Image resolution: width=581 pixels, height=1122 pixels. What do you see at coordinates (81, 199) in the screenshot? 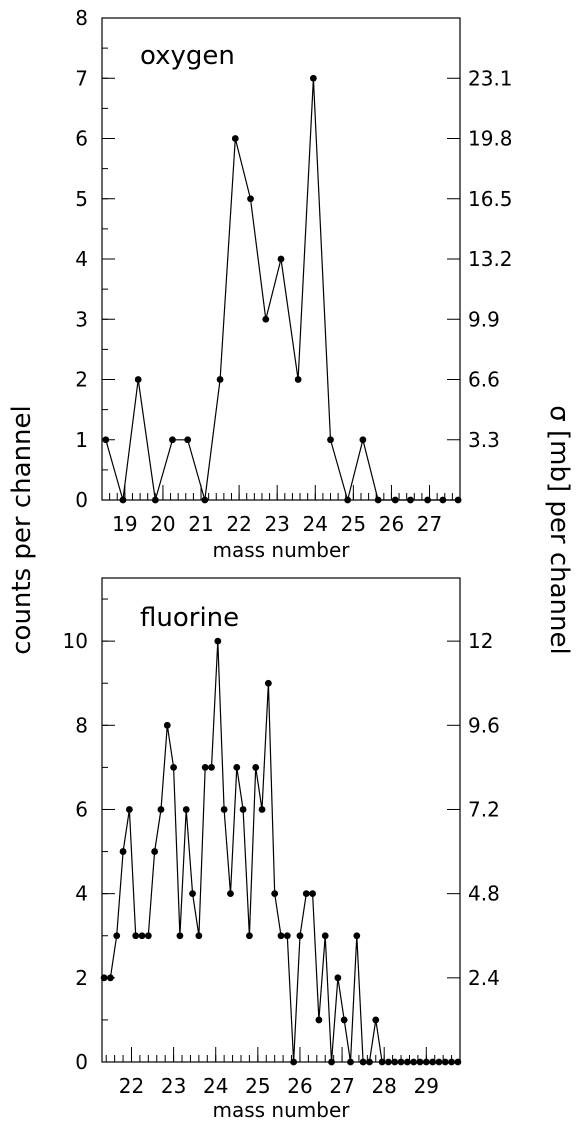
I see `y-tick-label: 5` at bounding box center [81, 199].